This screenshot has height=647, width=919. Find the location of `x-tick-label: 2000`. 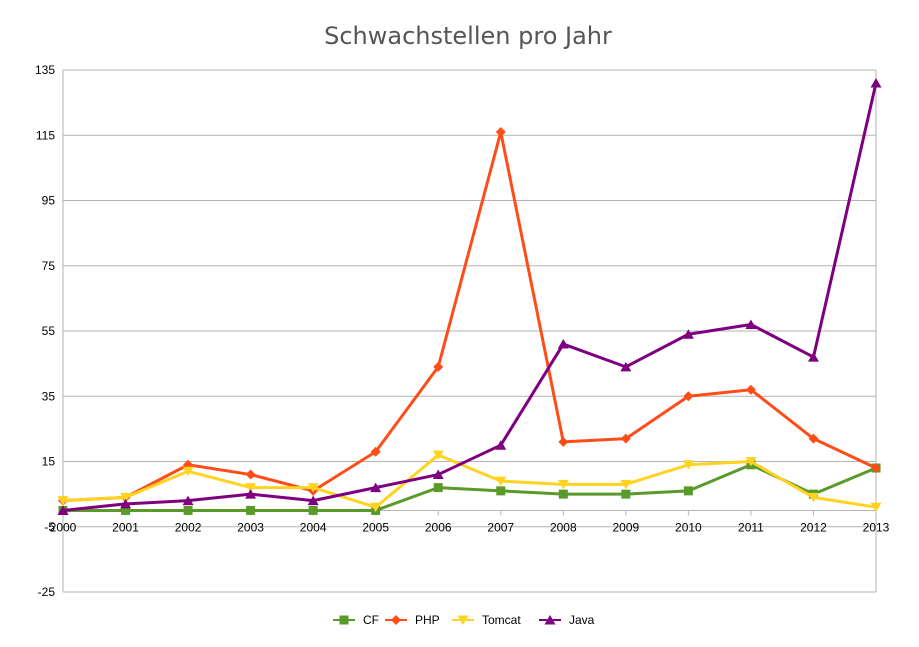

x-tick-label: 2000 is located at coordinates (63, 527).